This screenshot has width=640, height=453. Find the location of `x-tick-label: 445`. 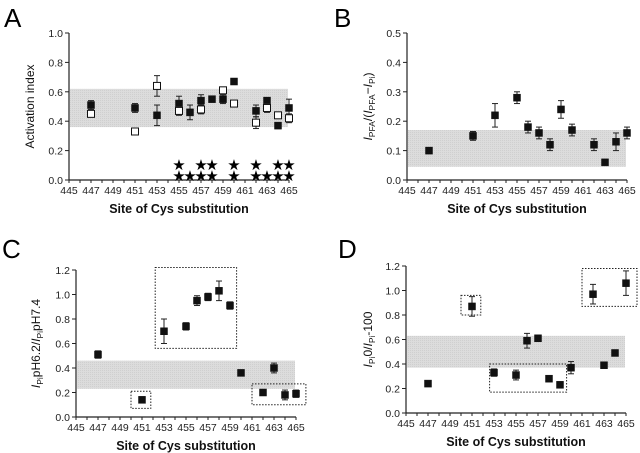

x-tick-label: 445 is located at coordinates (69, 191).